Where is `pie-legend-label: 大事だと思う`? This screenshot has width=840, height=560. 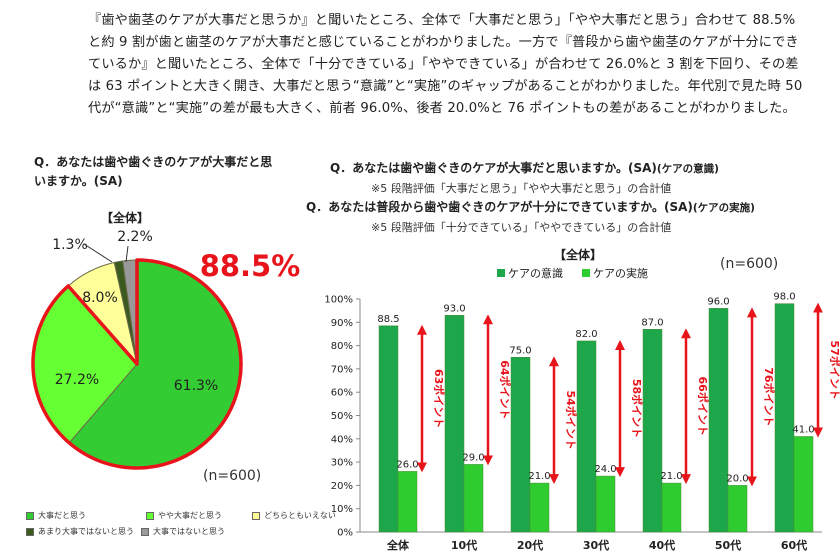
pie-legend-label: 大事だと思う is located at coordinates (62, 515).